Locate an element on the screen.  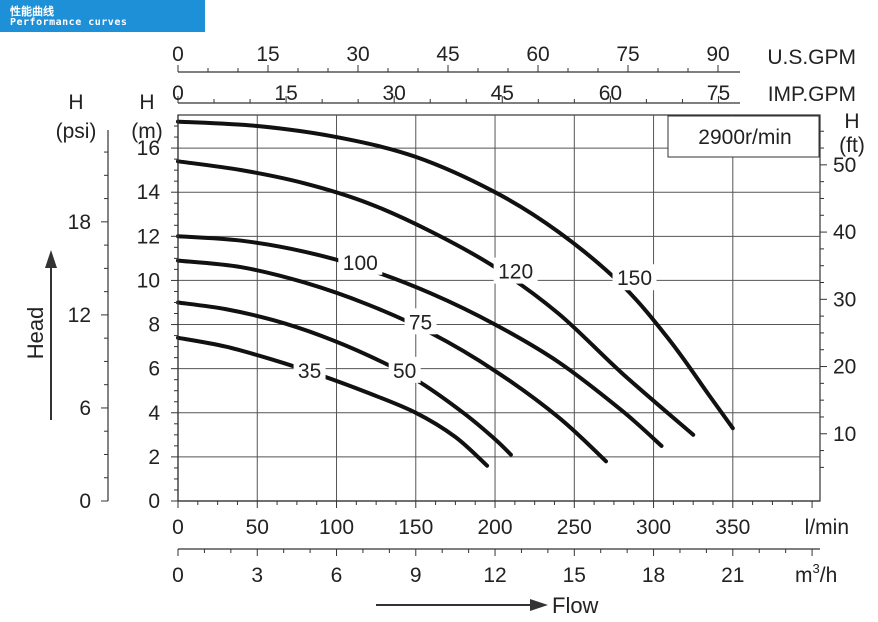
x-axis-lmin-tick-label: 0 is located at coordinates (178, 527).